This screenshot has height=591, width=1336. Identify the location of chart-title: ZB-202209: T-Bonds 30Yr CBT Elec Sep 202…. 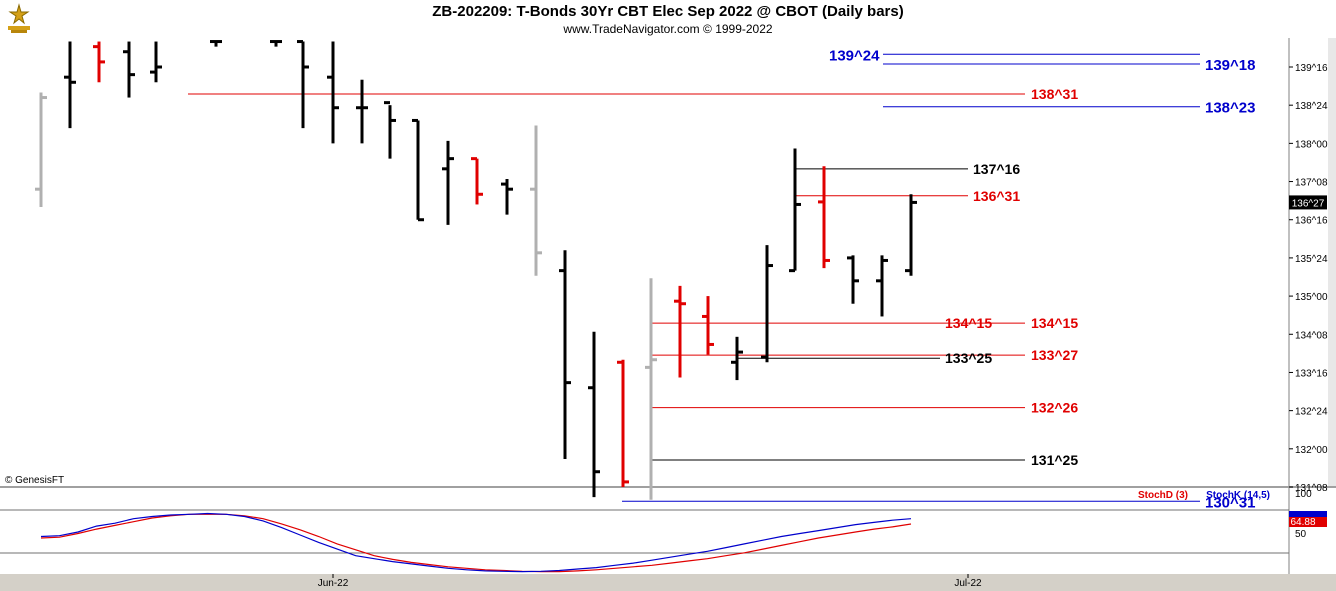
(668, 11).